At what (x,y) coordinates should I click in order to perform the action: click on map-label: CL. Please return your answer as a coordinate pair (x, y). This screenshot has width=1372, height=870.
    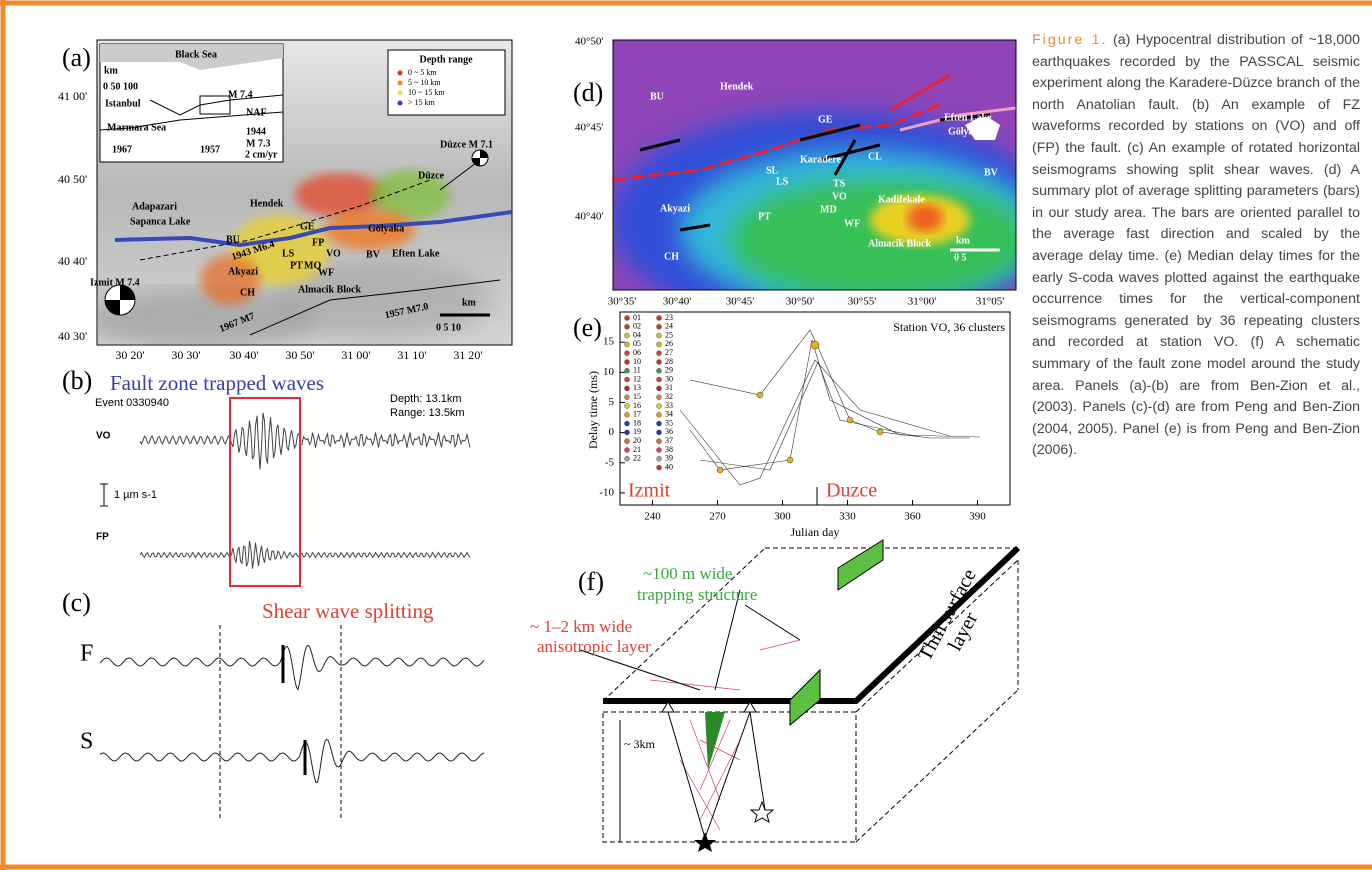
    Looking at the image, I should click on (875, 156).